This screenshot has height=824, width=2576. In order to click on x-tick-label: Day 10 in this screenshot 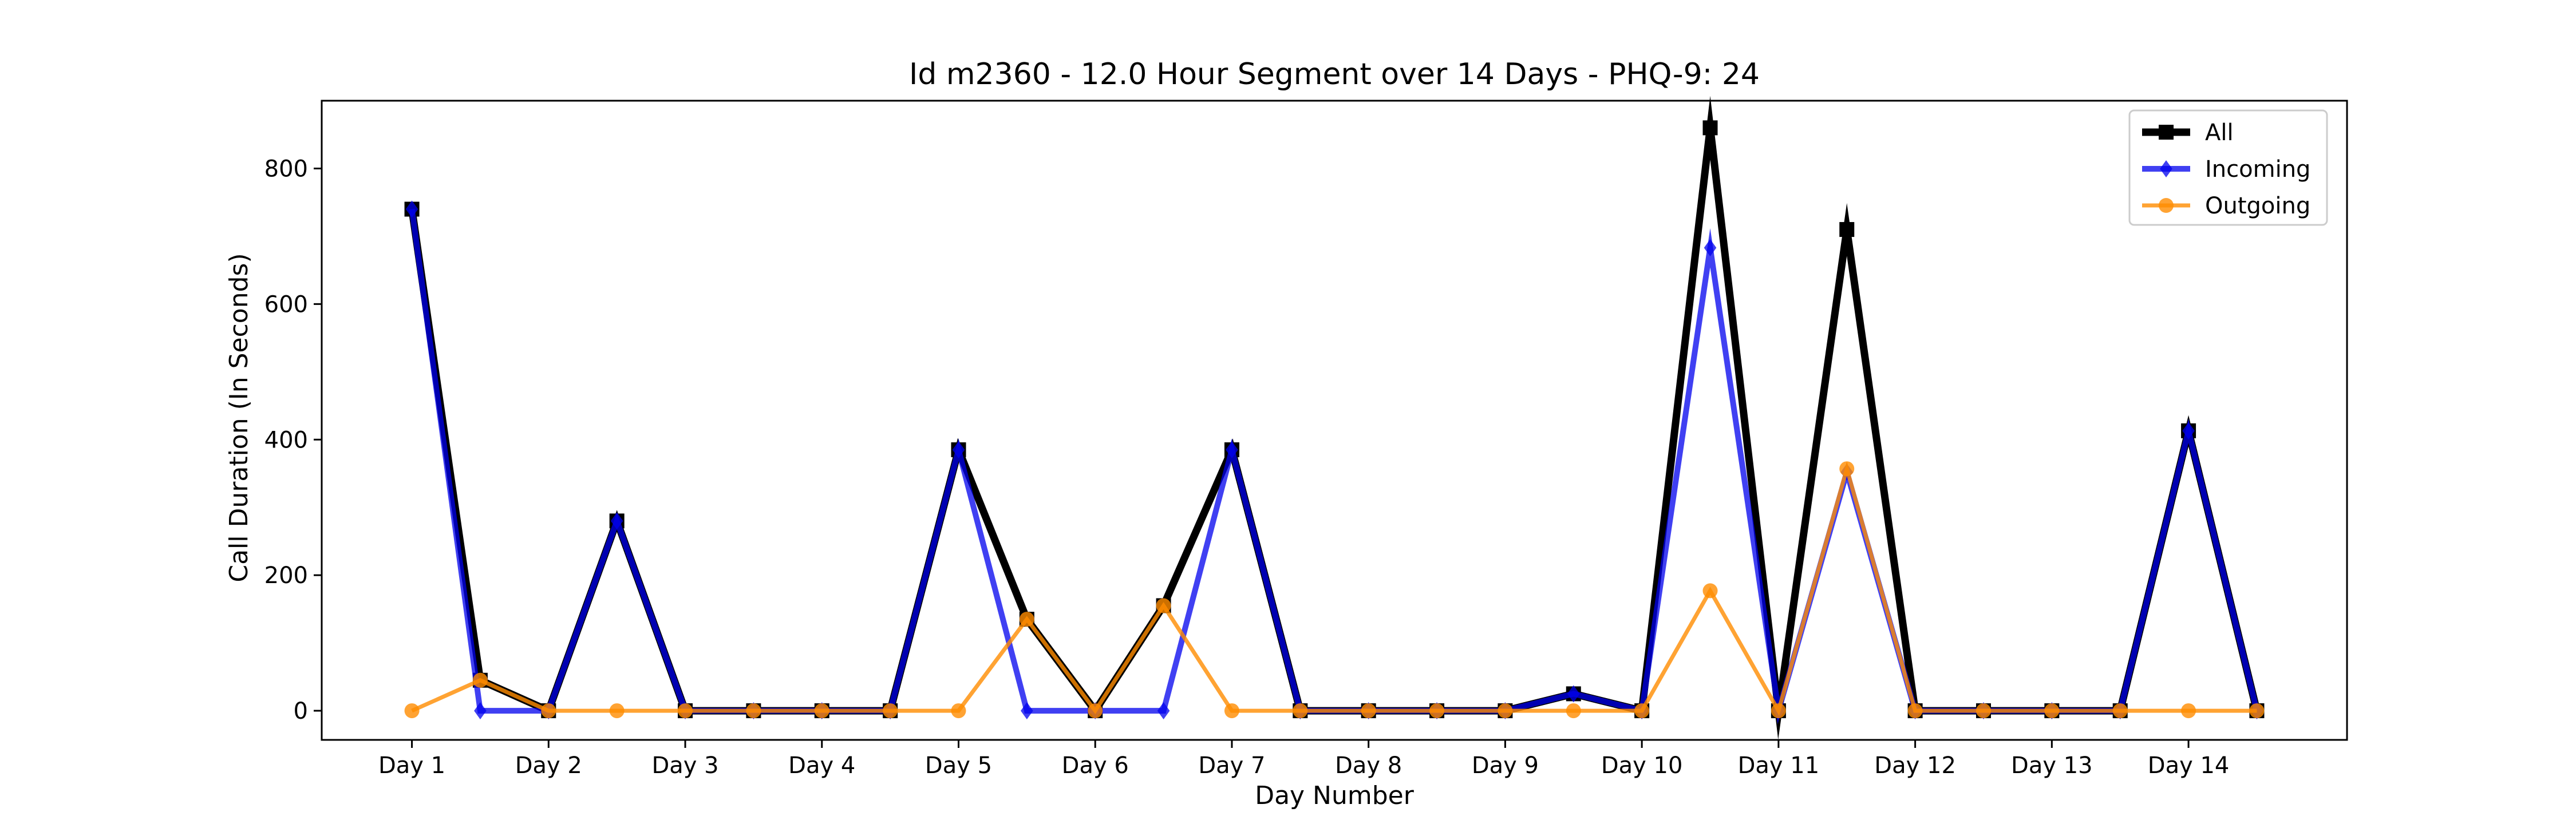, I will do `click(1642, 765)`.